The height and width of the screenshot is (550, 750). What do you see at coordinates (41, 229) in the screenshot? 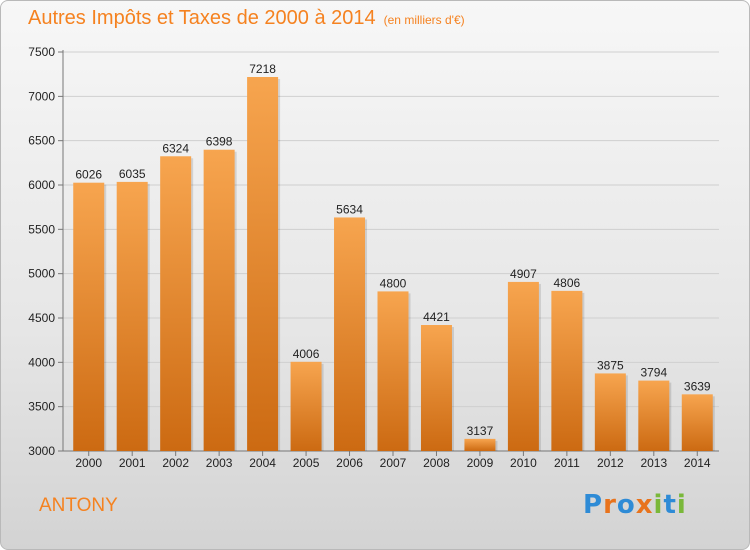
I see `y-tick-label: 5500` at bounding box center [41, 229].